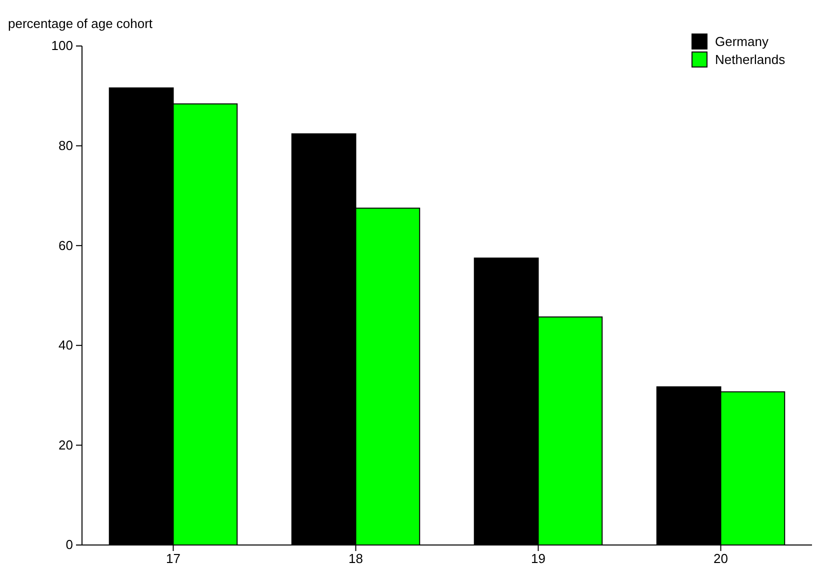  Describe the element at coordinates (355, 558) in the screenshot. I see `x-tick-label: 18` at that location.